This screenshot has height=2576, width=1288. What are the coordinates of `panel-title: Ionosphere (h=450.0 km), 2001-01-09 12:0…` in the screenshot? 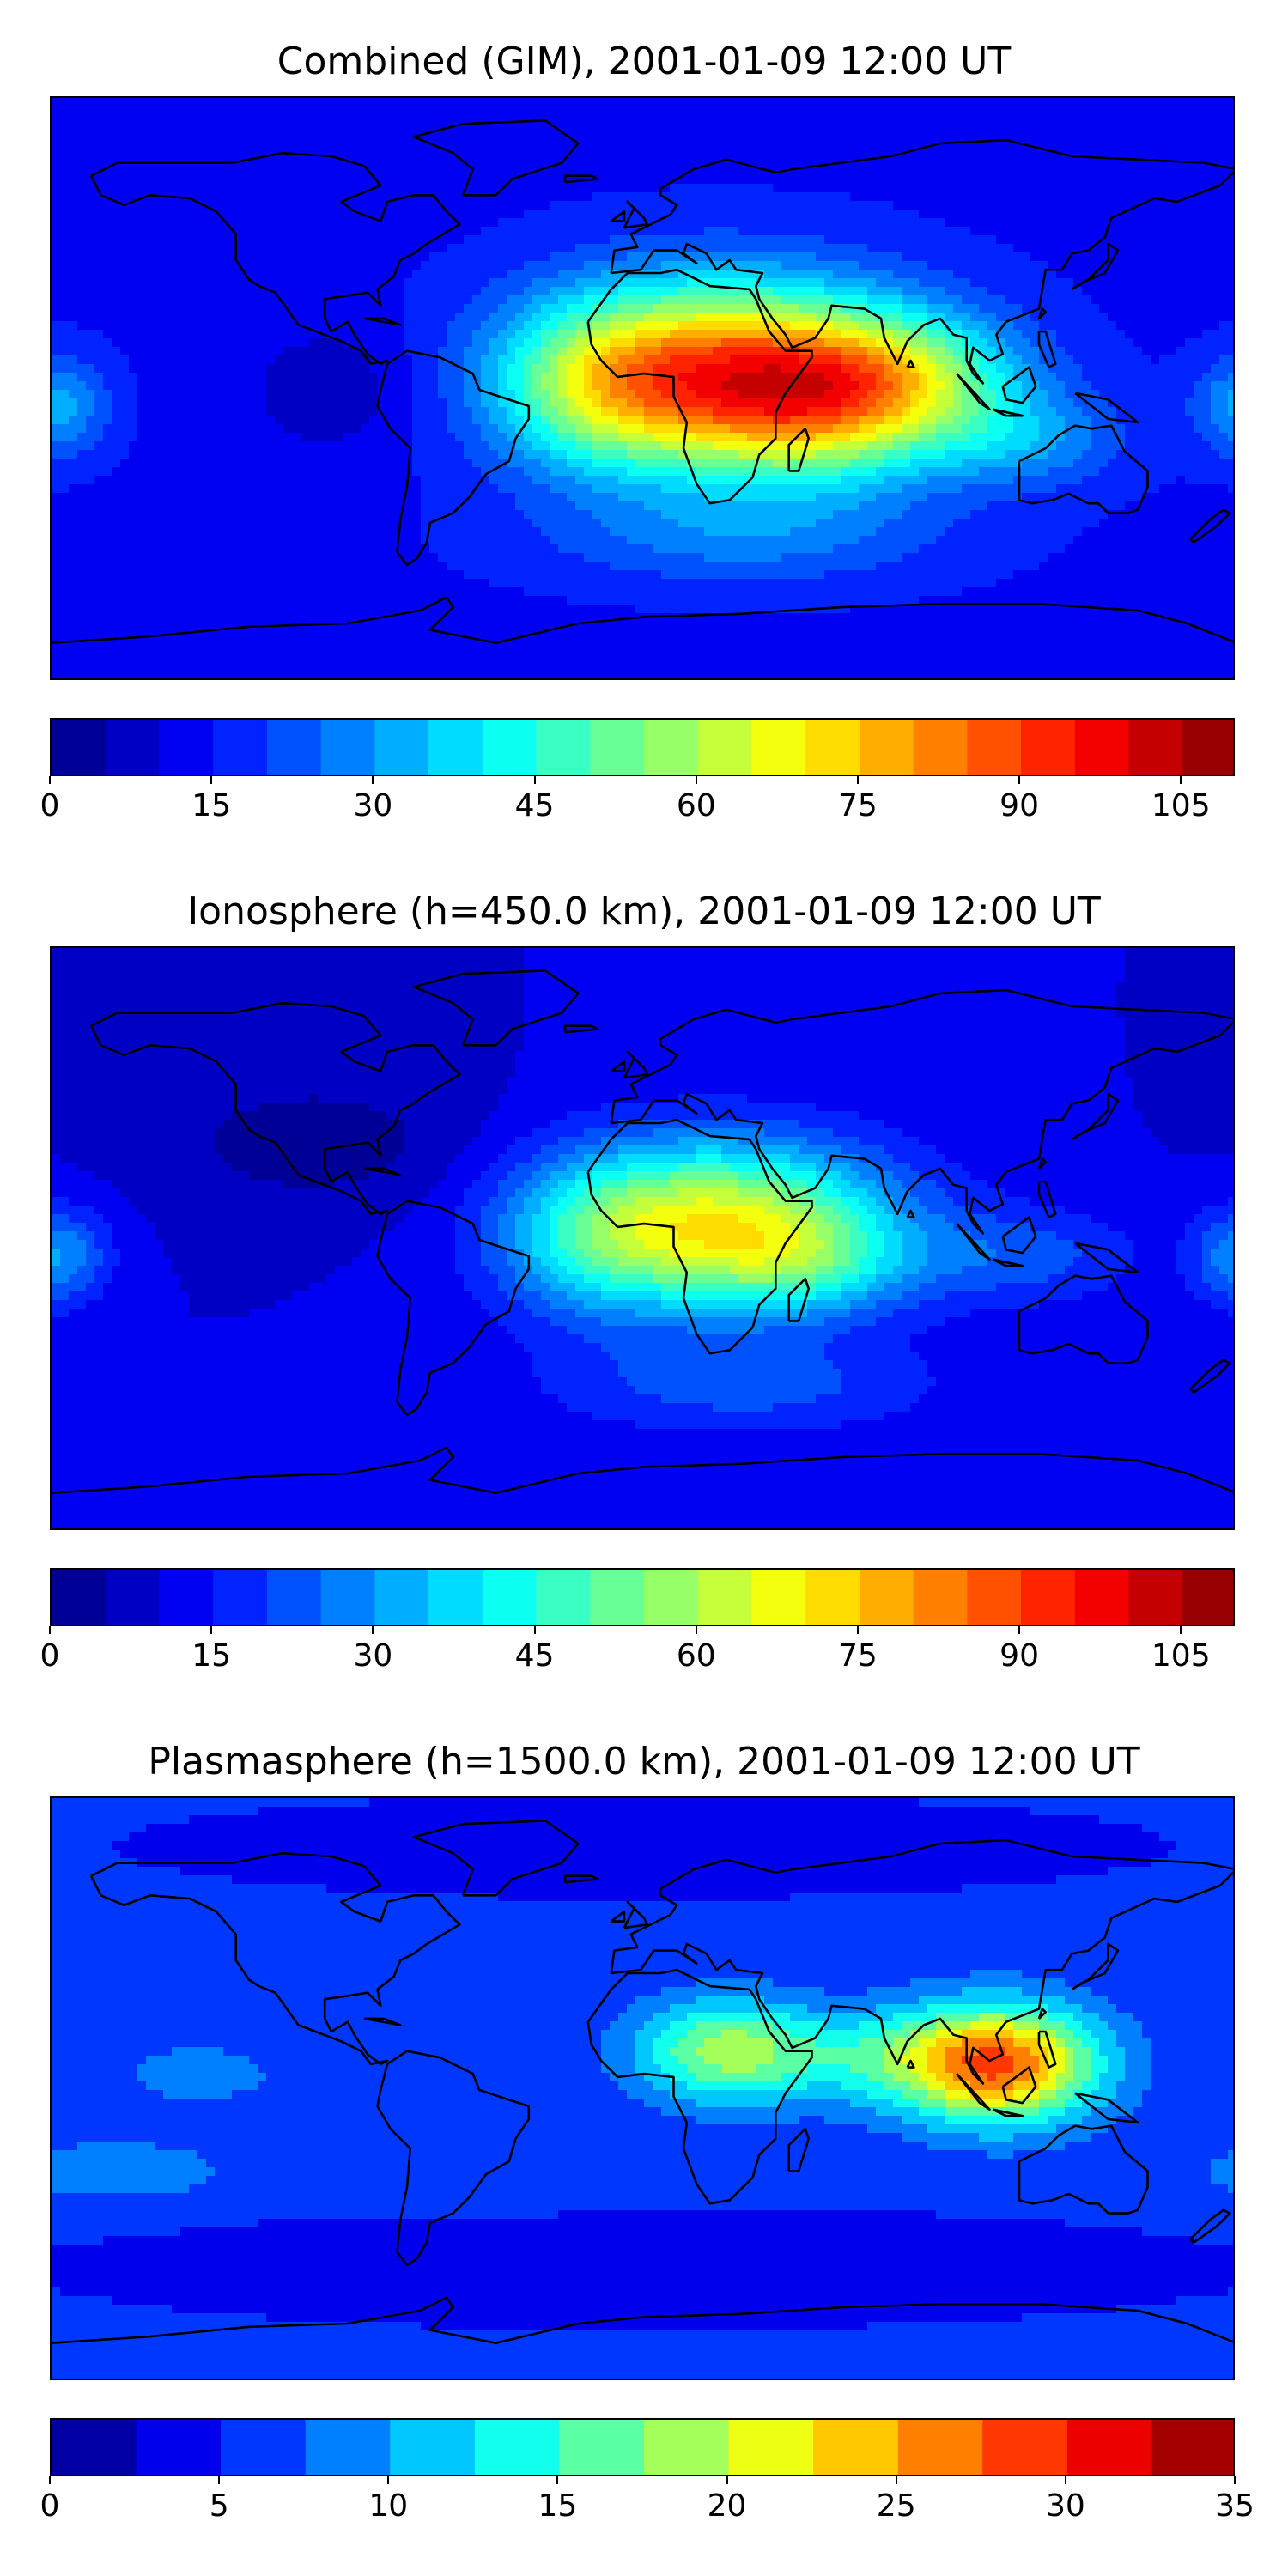 It's located at (644, 912).